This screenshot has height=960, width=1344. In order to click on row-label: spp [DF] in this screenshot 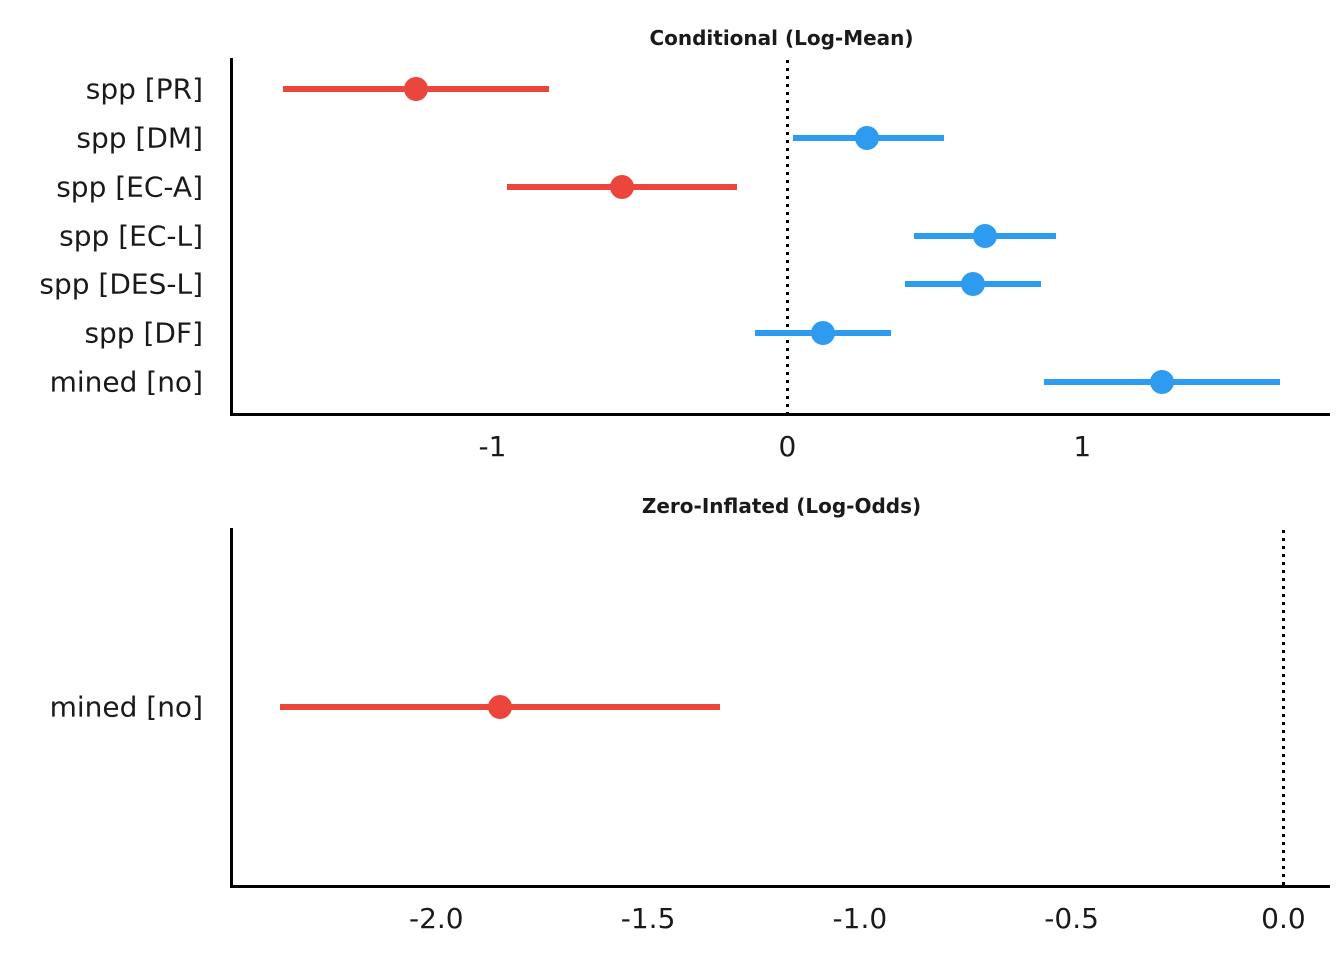, I will do `click(143, 333)`.